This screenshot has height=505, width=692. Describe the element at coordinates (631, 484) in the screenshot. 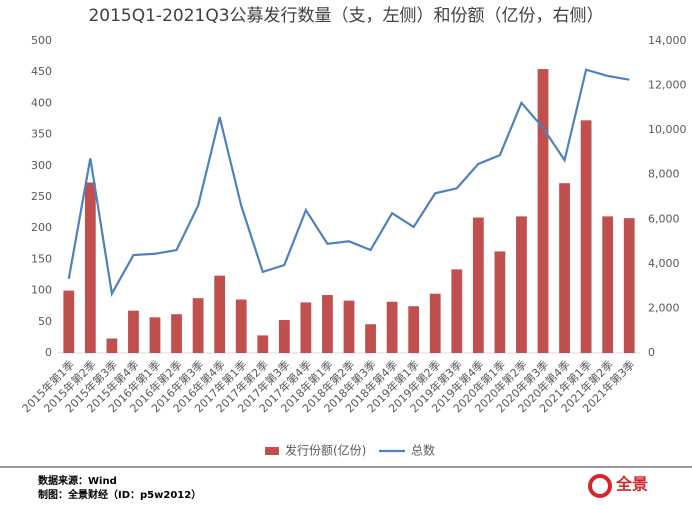

I see `logo: 全景` at that location.